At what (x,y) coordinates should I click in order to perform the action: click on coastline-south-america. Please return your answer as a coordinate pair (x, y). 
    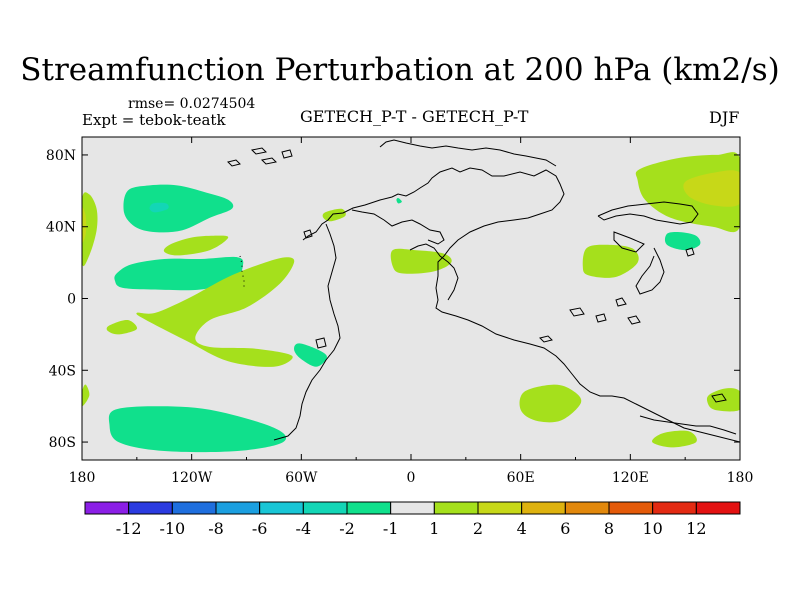
    Looking at the image, I should click on (307, 332).